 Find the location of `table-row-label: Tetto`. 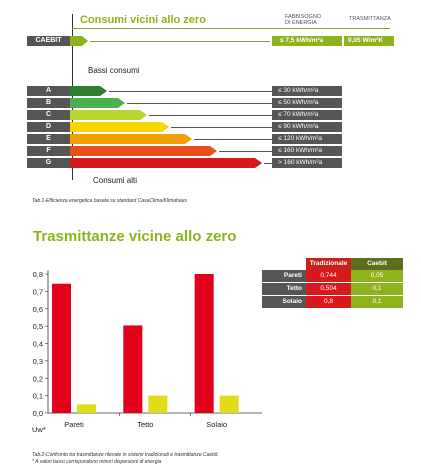

table-row-label: Tetto is located at coordinates (284, 289).